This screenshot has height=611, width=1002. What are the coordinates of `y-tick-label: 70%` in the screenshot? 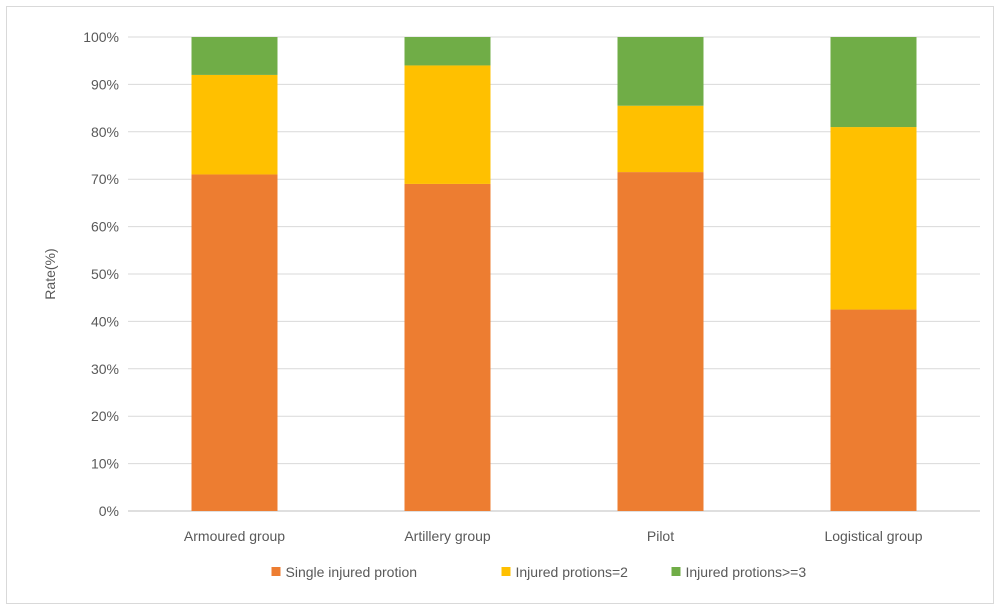 It's located at (105, 179).